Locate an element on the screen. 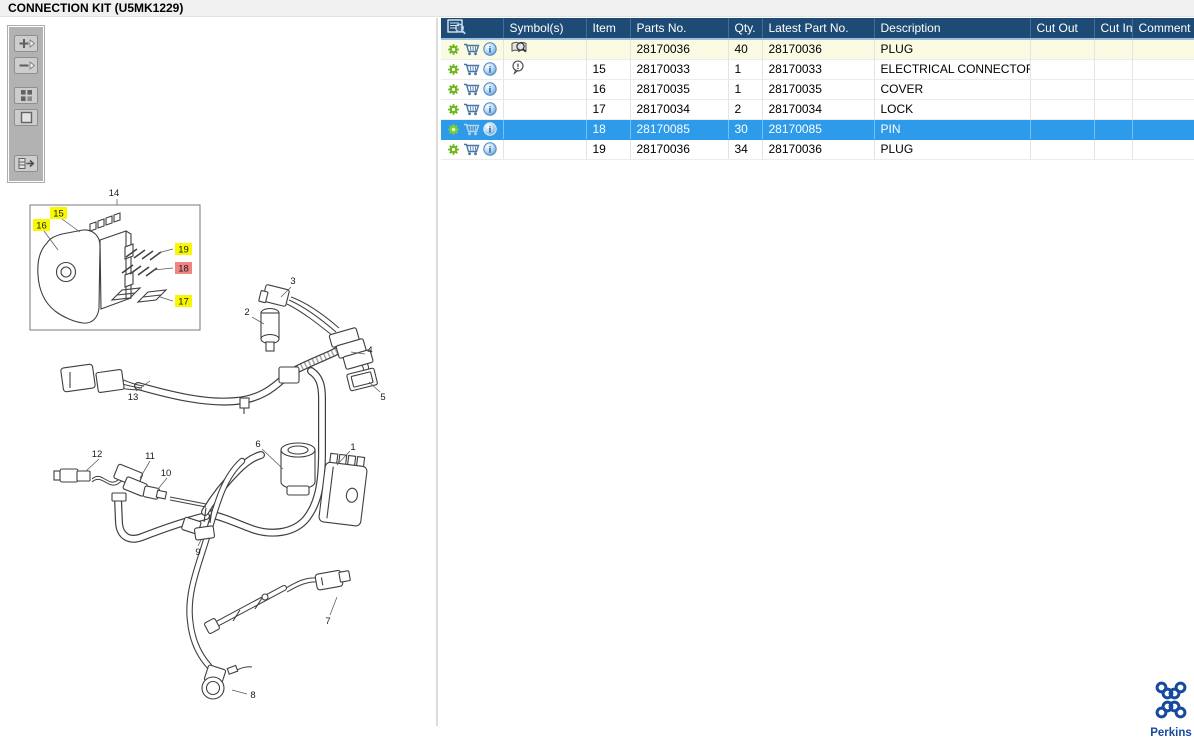 The height and width of the screenshot is (741, 1194). table-row: i 28170036 40 28170036 PLUG is located at coordinates (817, 49).